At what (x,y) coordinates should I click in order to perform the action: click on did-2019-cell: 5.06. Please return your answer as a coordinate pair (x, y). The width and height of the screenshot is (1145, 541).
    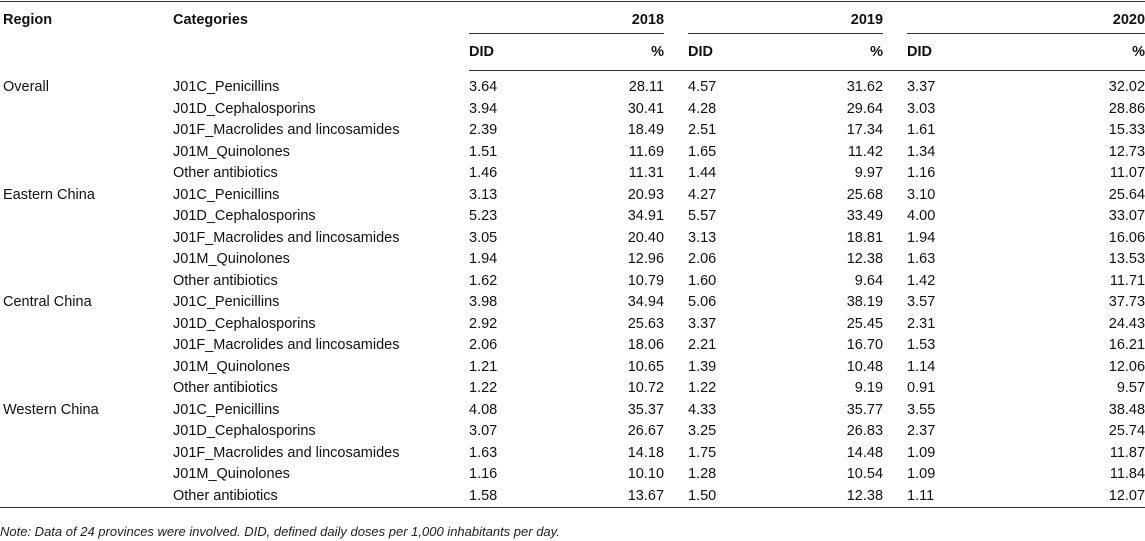
    Looking at the image, I should click on (702, 302).